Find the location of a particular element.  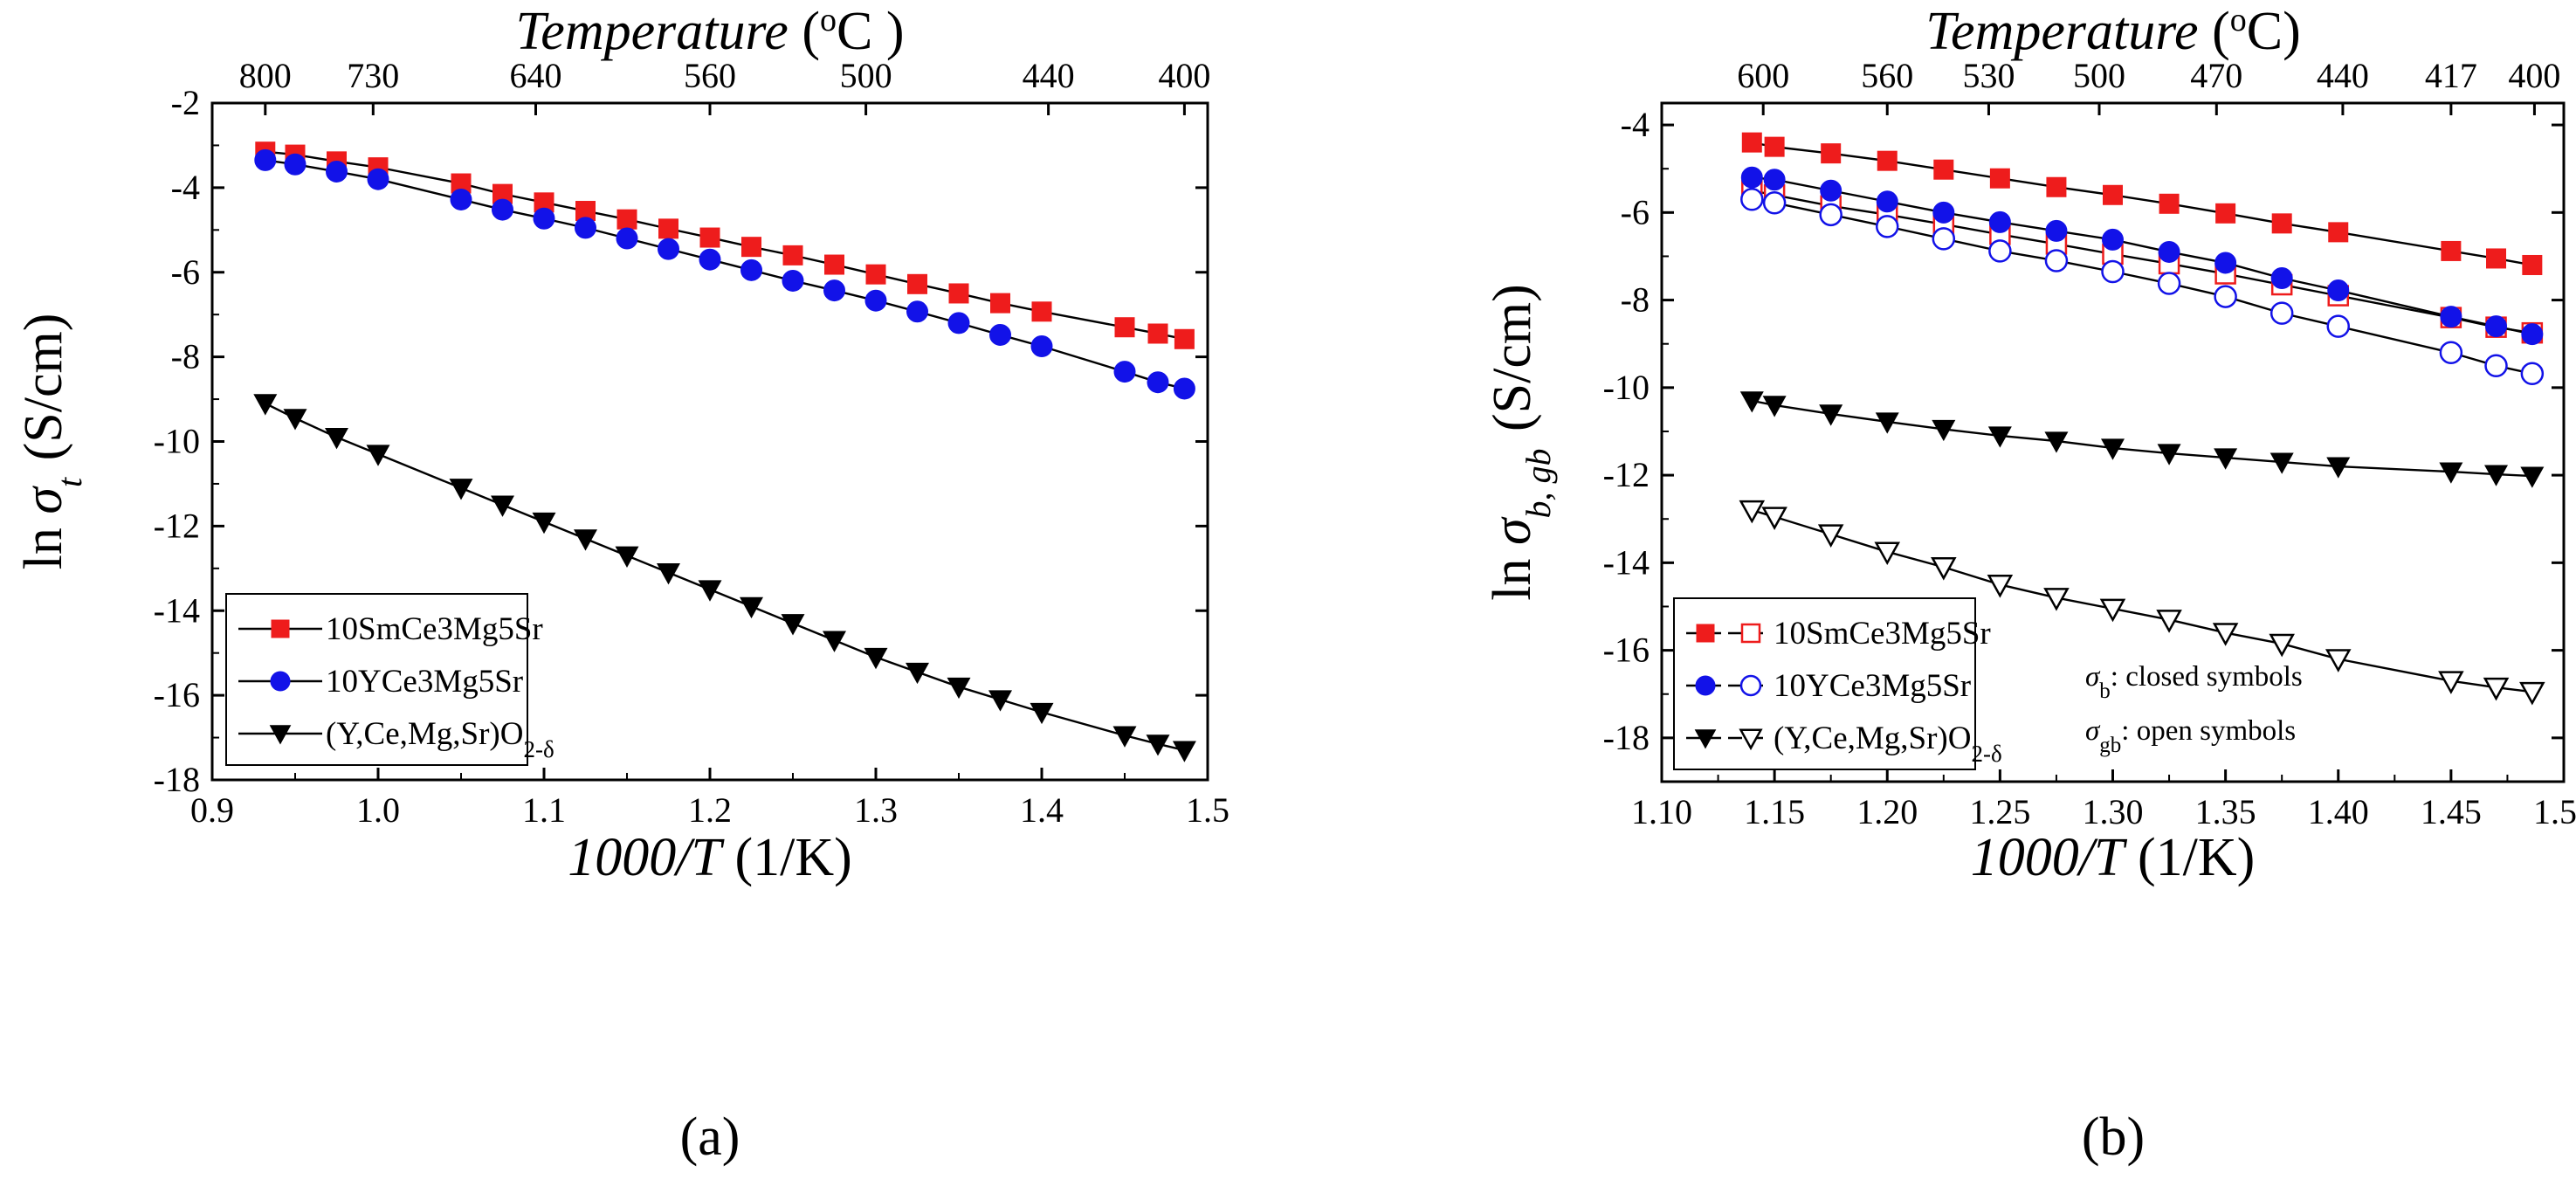

top-axis-unit-open: ( is located at coordinates (804, 31).